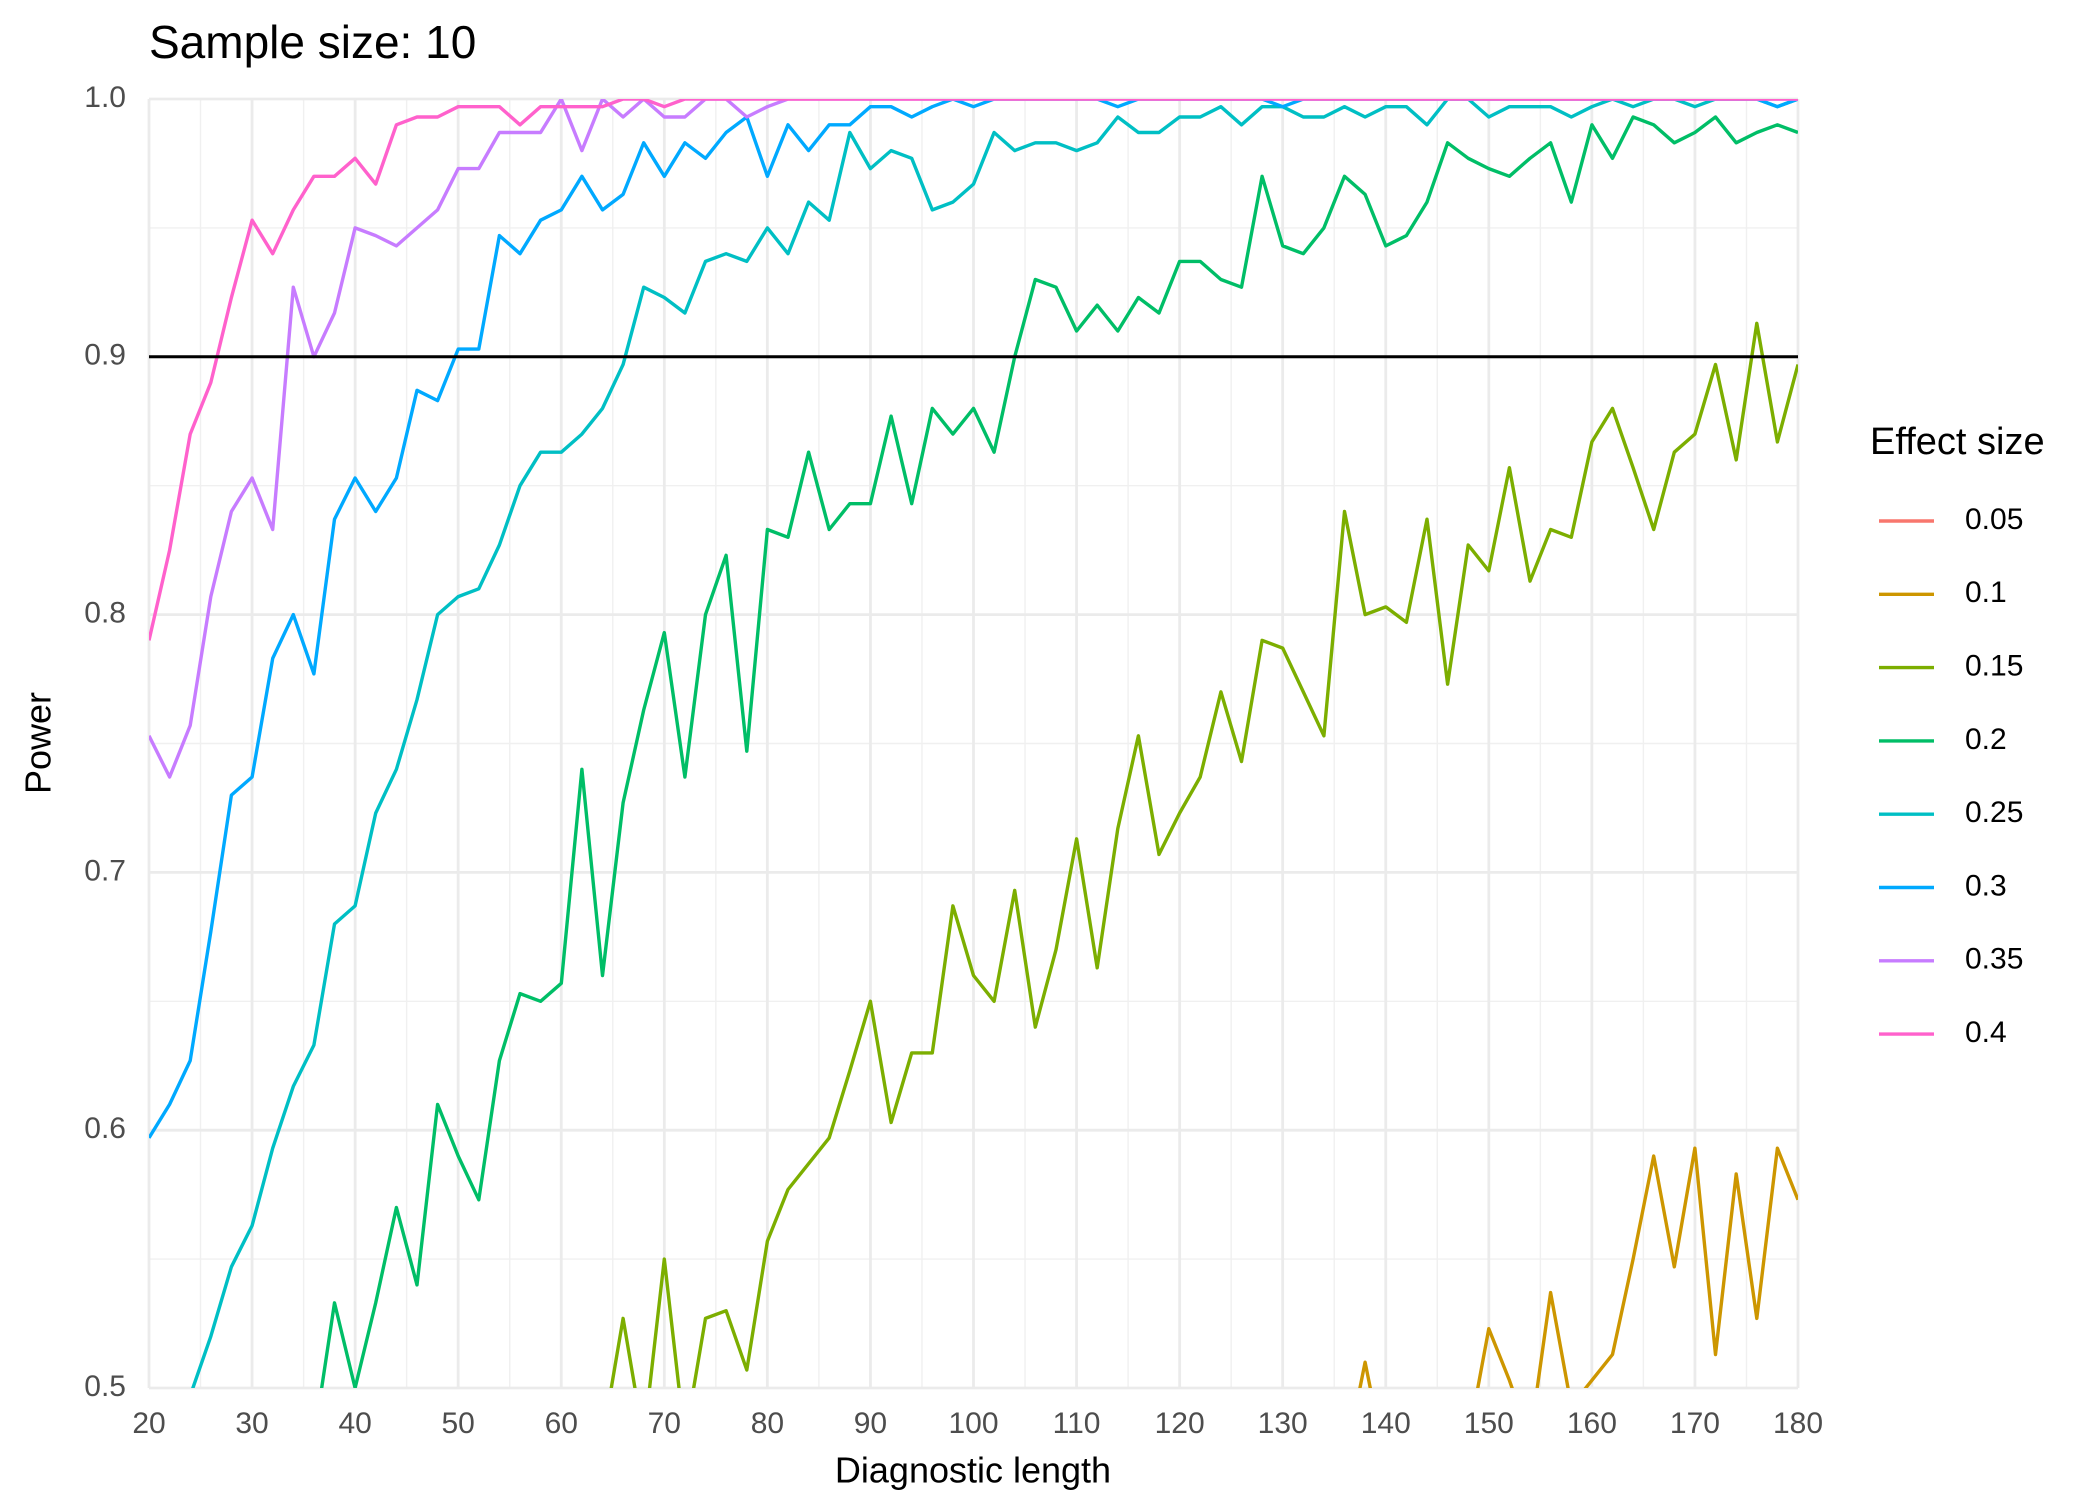  What do you see at coordinates (105, 355) in the screenshot?
I see `y-tick-label: 0.9` at bounding box center [105, 355].